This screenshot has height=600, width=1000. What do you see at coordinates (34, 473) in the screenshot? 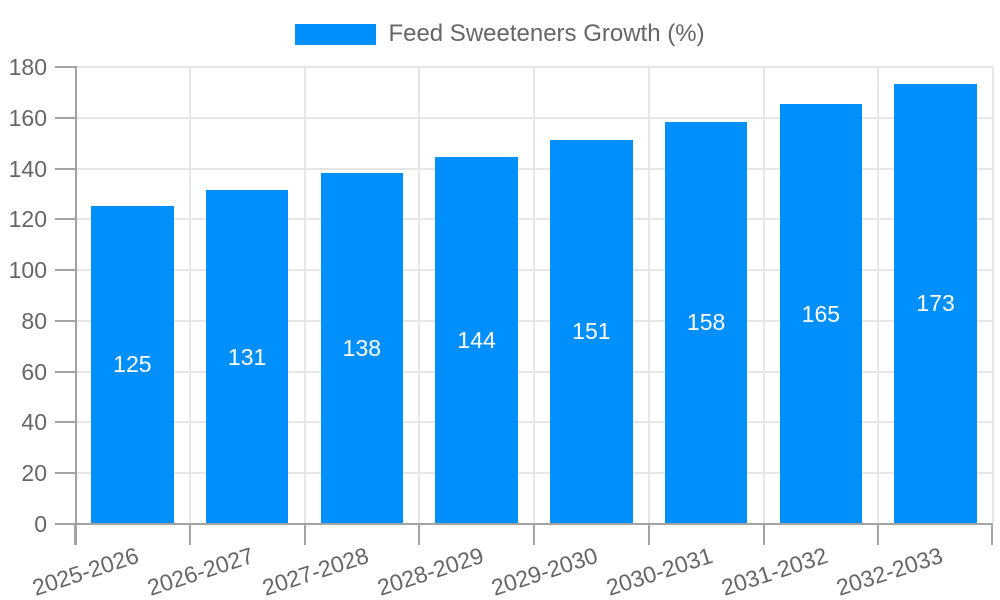
I see `y-tick-label: 20` at bounding box center [34, 473].